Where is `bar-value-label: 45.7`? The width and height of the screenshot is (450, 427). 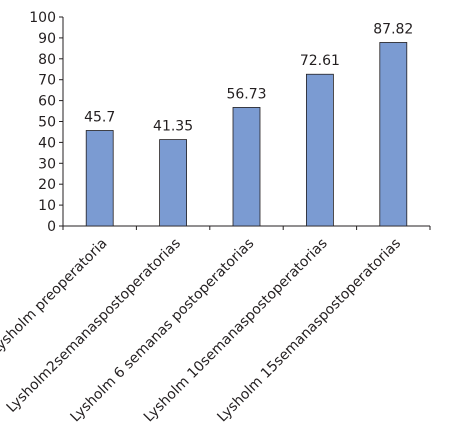
bar-value-label: 45.7 is located at coordinates (99, 117).